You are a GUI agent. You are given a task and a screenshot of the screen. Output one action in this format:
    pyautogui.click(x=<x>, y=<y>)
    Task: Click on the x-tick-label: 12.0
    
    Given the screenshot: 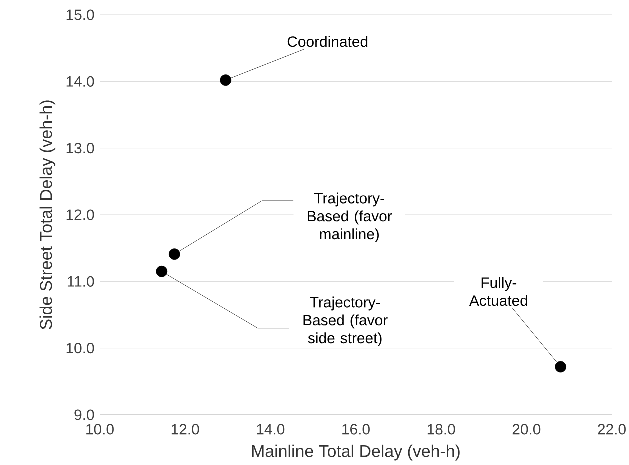 What is the action you would take?
    pyautogui.click(x=186, y=429)
    